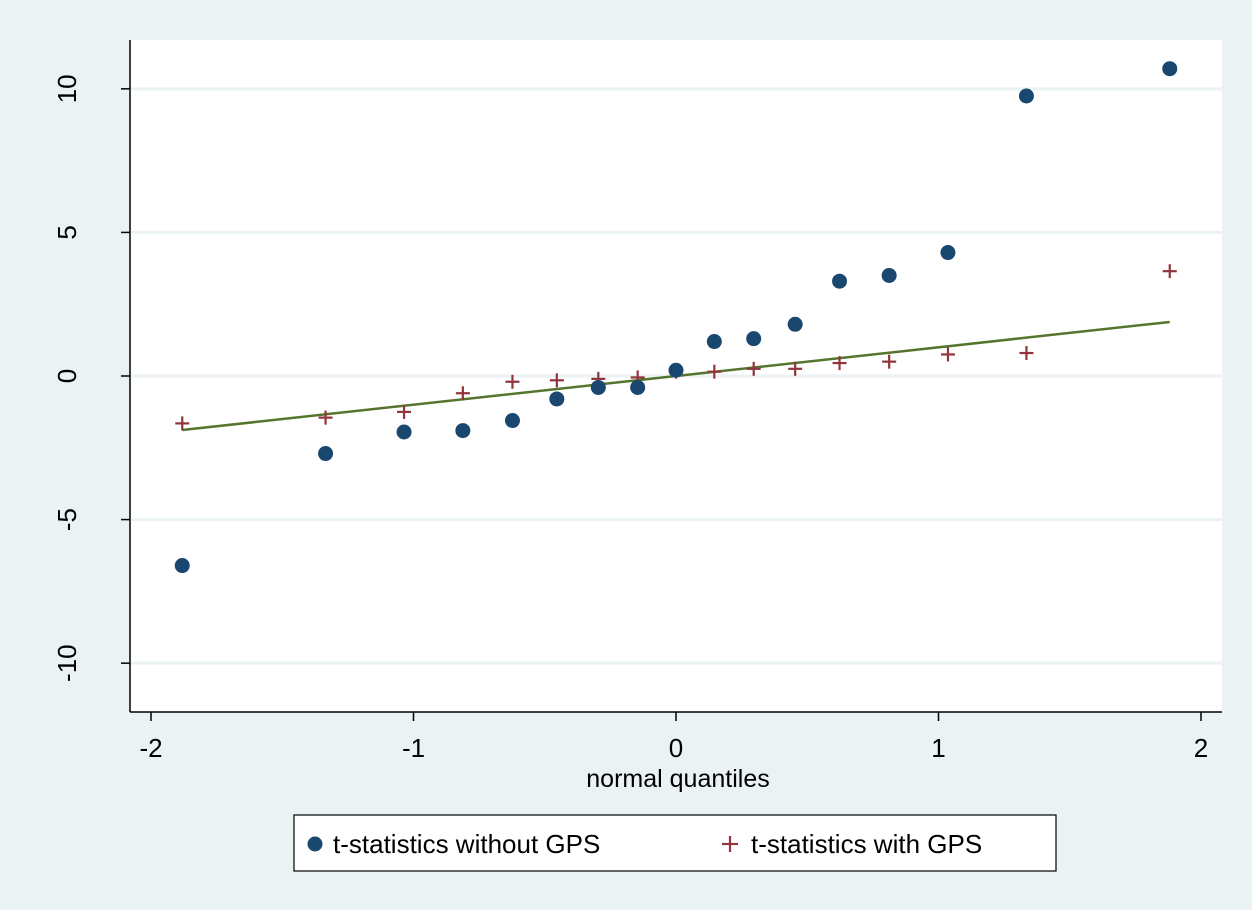  I want to click on x-axis-title: normal quantiles, so click(677, 779).